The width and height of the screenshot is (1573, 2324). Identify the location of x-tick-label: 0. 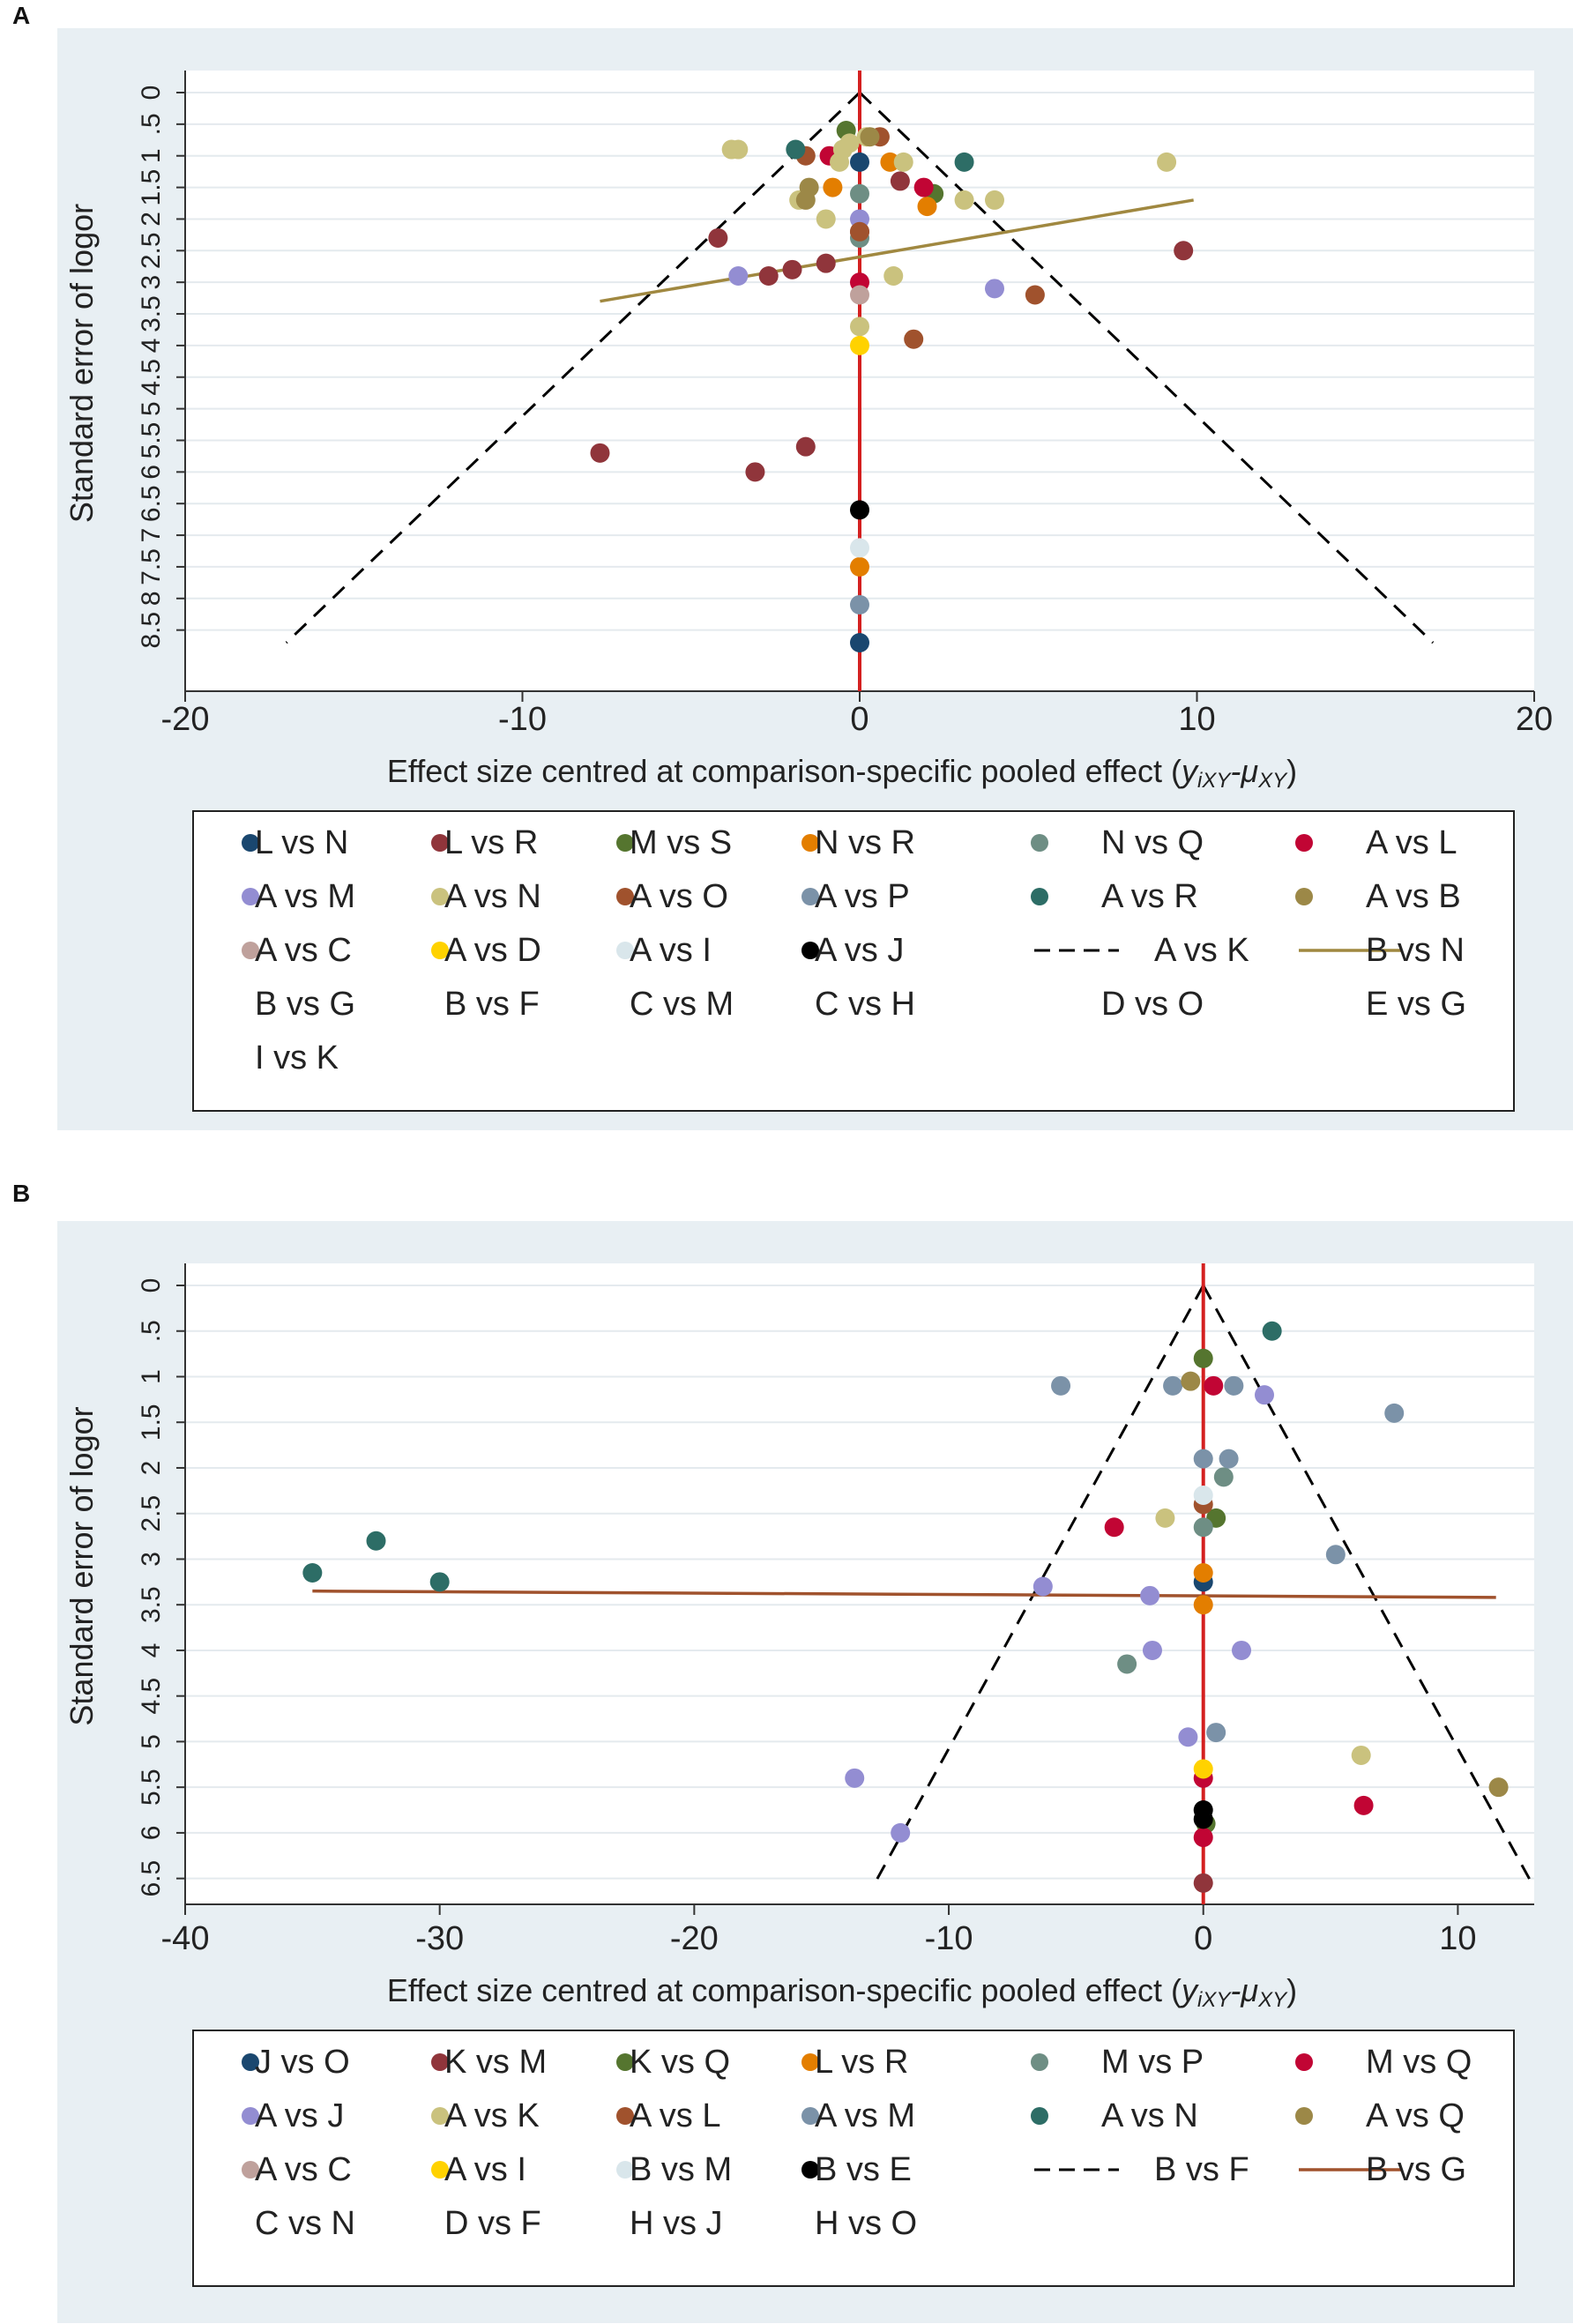
(1203, 1938).